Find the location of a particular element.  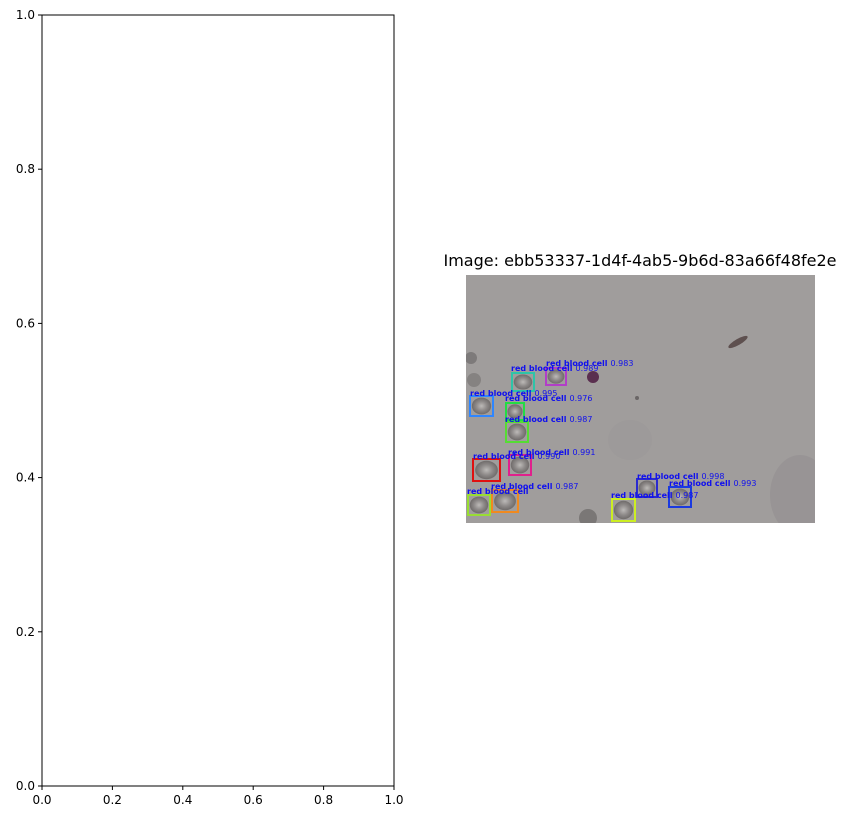

dark-cell is located at coordinates (593, 377).